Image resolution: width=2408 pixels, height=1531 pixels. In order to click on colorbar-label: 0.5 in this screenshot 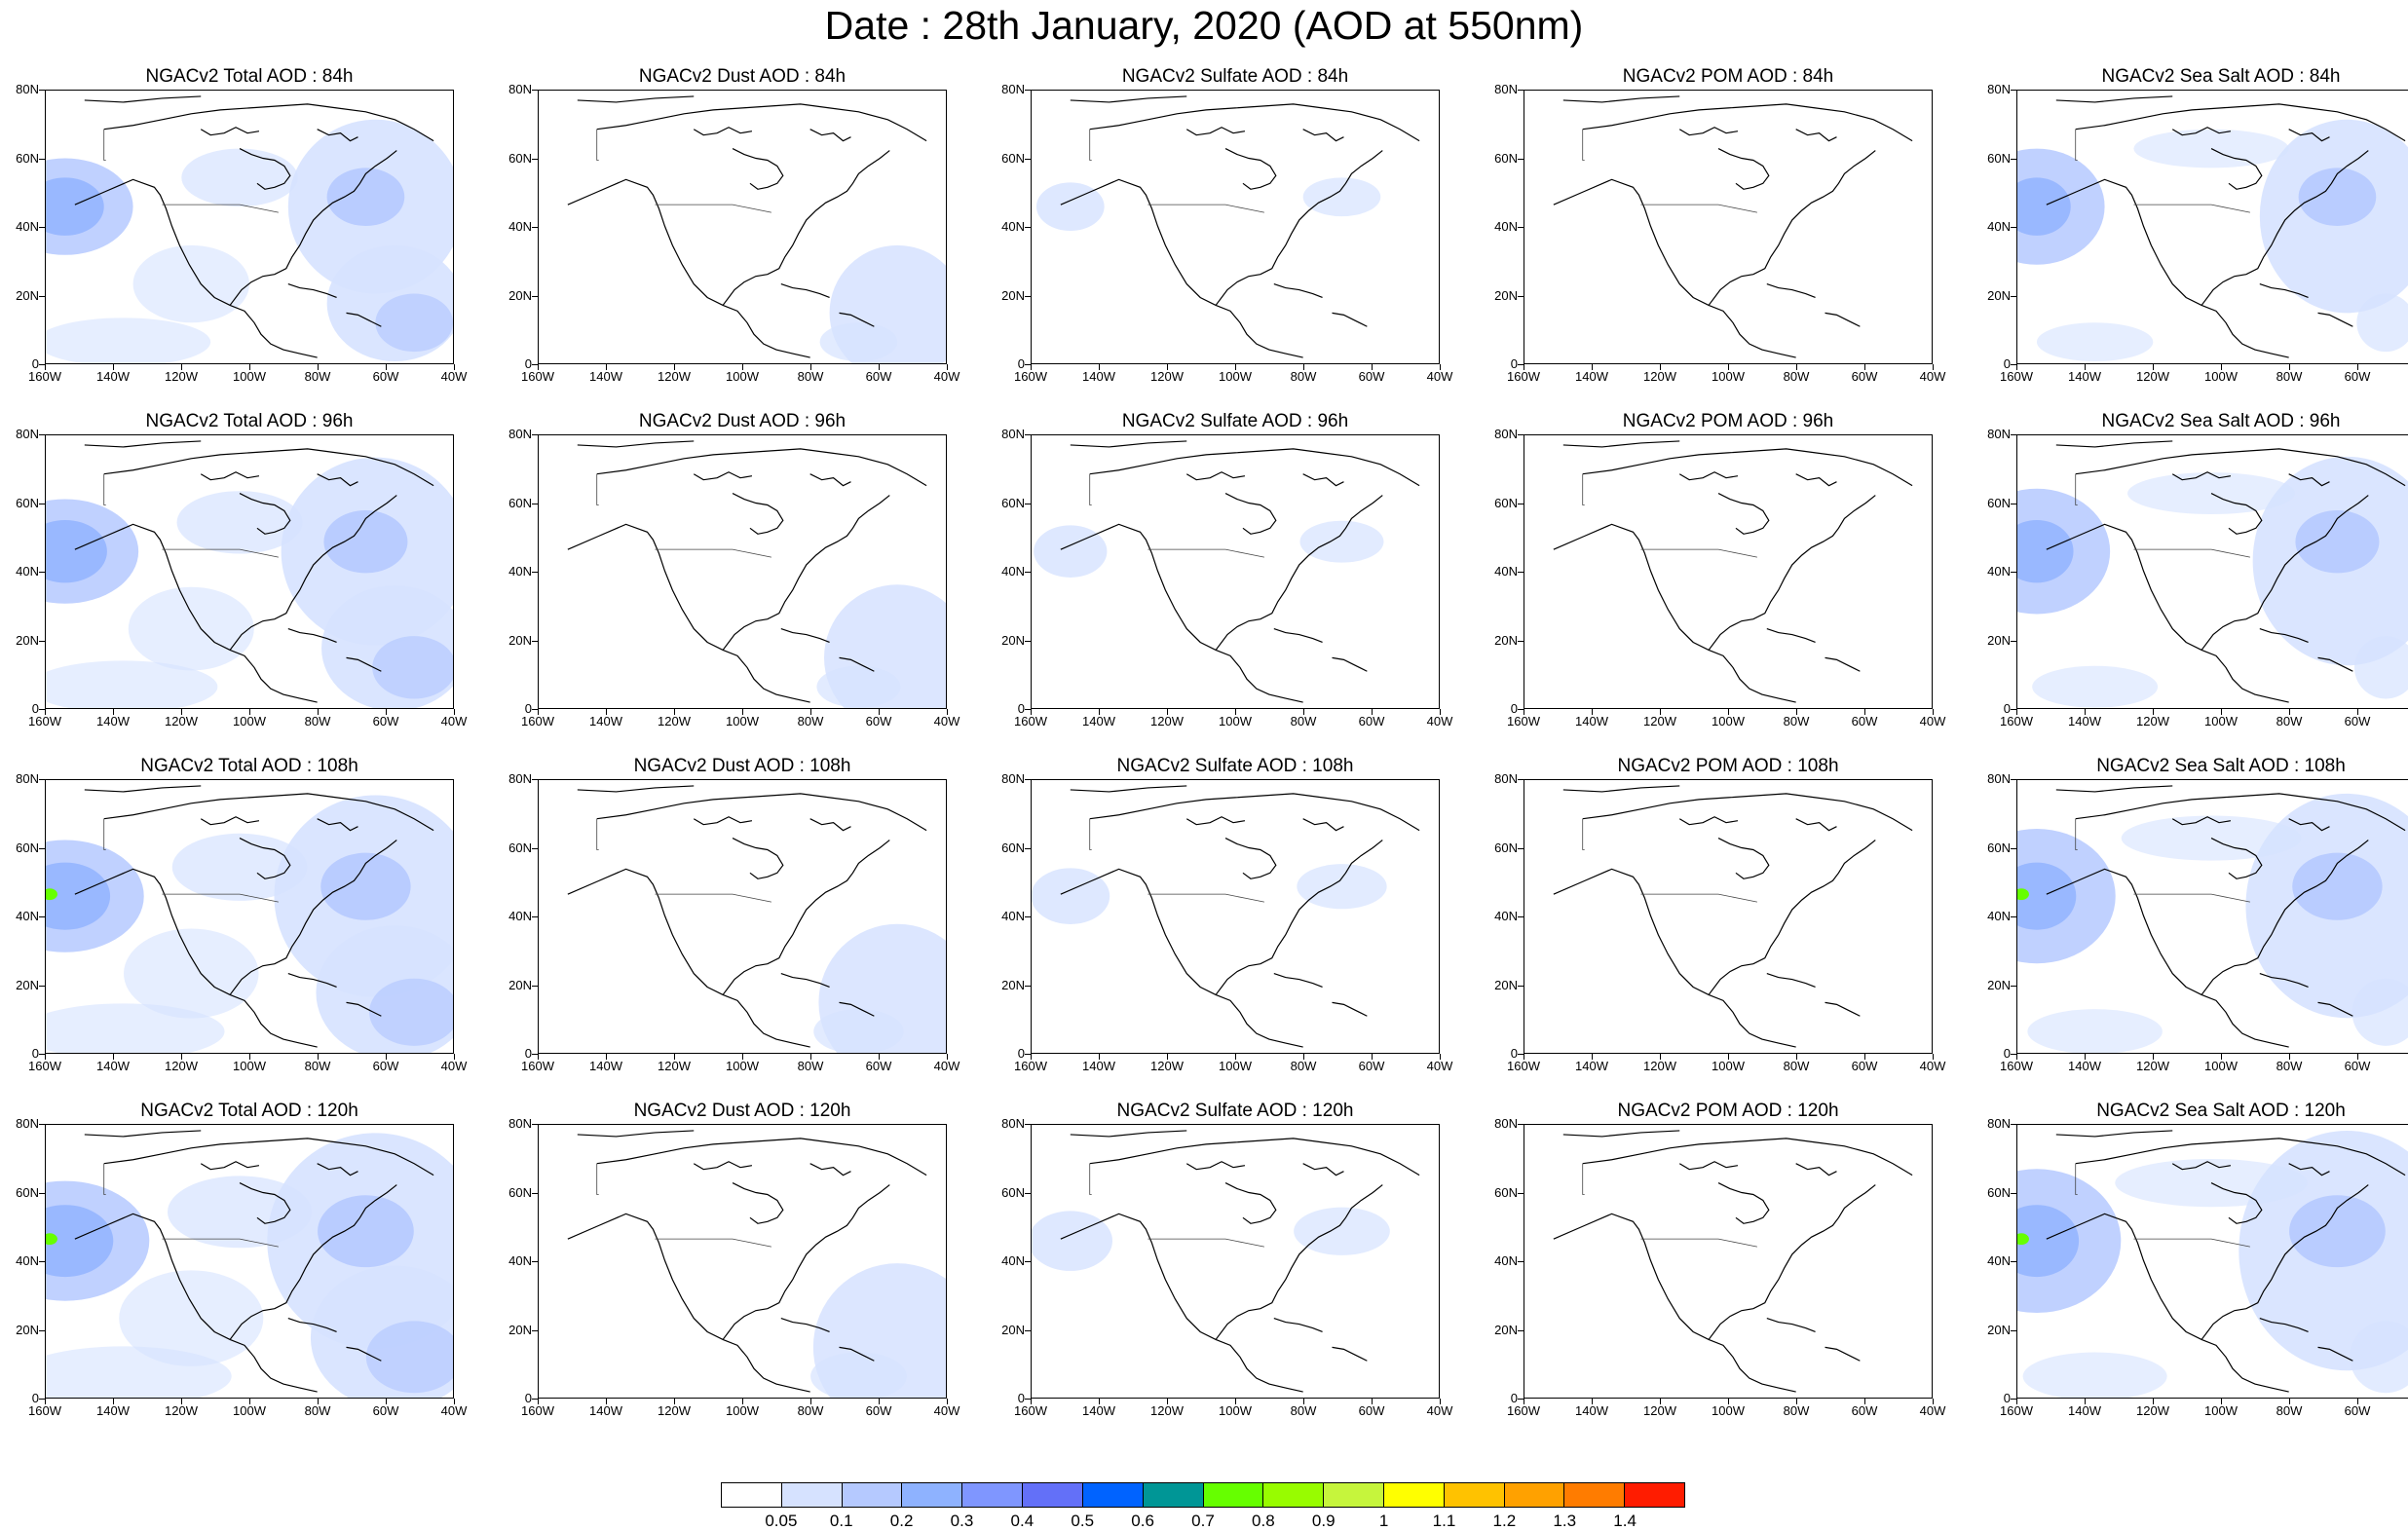, I will do `click(1083, 1521)`.